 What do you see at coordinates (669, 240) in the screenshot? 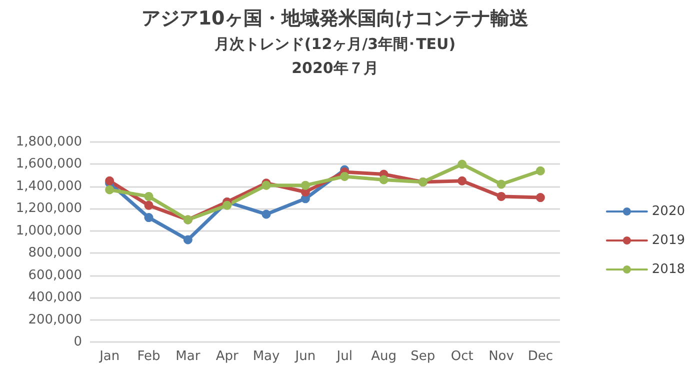
I see `legend-label: 2019` at bounding box center [669, 240].